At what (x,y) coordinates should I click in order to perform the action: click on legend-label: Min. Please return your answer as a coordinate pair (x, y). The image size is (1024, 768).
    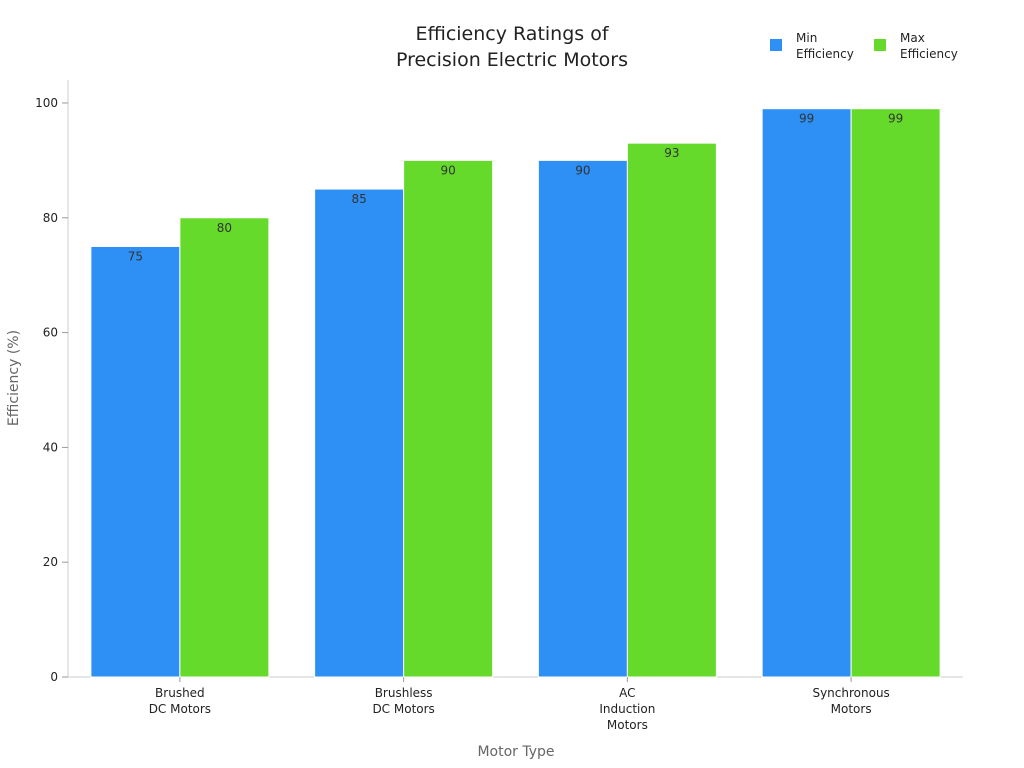
    Looking at the image, I should click on (806, 38).